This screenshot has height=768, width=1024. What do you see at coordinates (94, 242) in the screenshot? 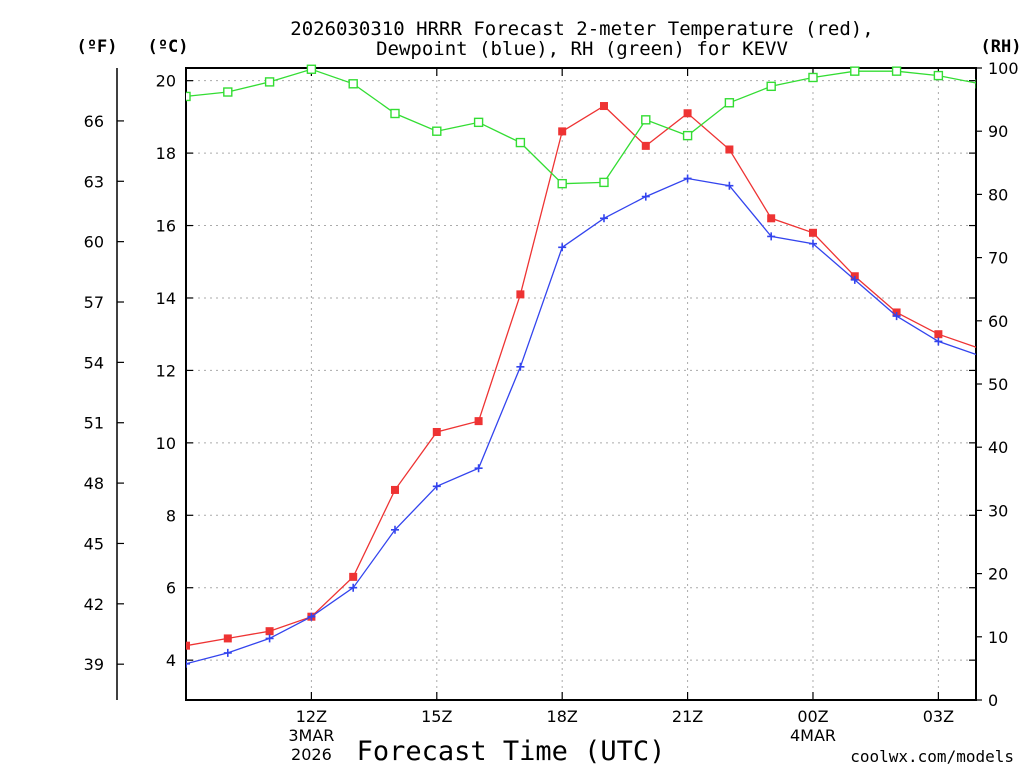
I see `fahrenheit-tick-label: 60` at bounding box center [94, 242].